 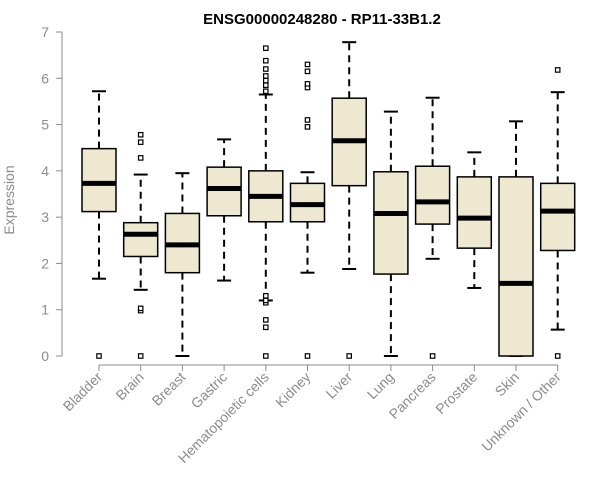 I want to click on box-hematopoietic-cells, so click(x=266, y=202).